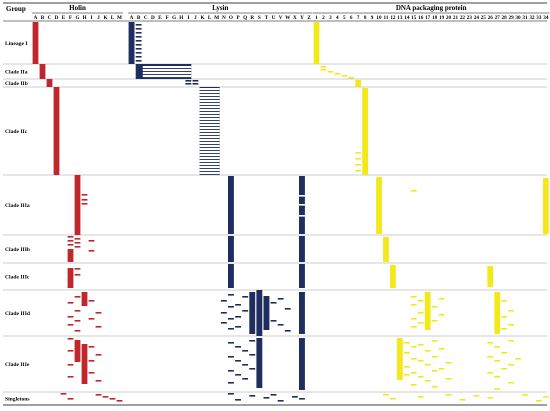  I want to click on group-label: Lineage I, so click(16, 44).